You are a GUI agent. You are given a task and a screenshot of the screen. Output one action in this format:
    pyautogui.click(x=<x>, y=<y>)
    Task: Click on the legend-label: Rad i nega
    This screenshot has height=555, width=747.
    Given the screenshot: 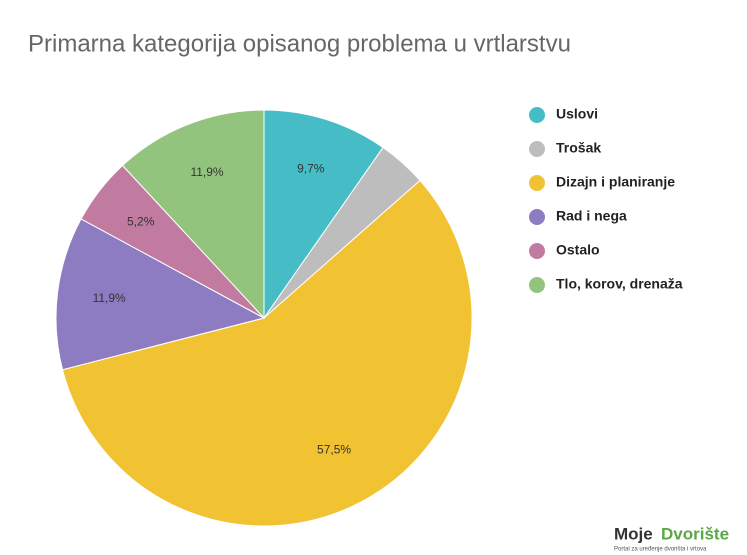 What is the action you would take?
    pyautogui.click(x=591, y=216)
    